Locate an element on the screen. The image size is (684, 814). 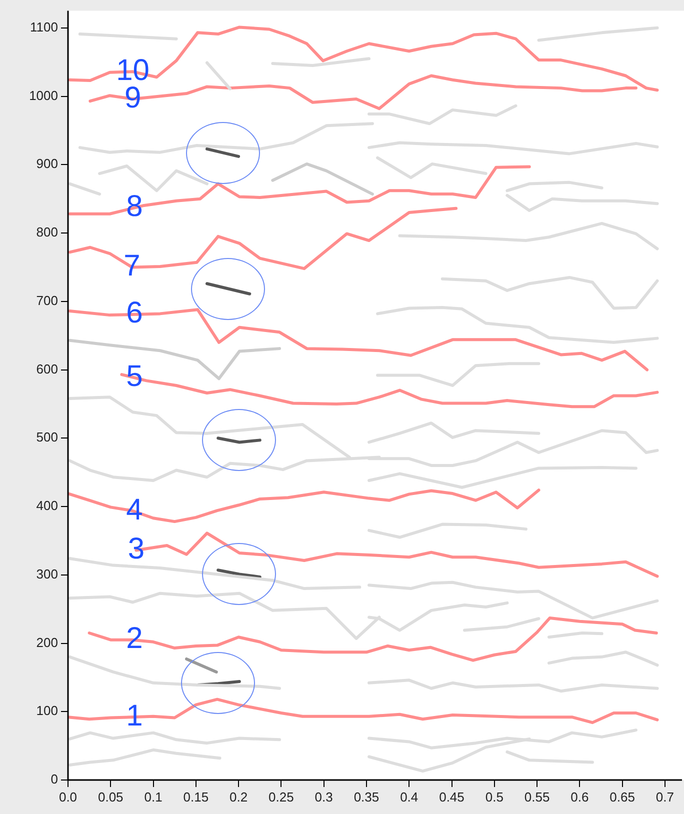
x-tick-label: 0.1 is located at coordinates (153, 796).